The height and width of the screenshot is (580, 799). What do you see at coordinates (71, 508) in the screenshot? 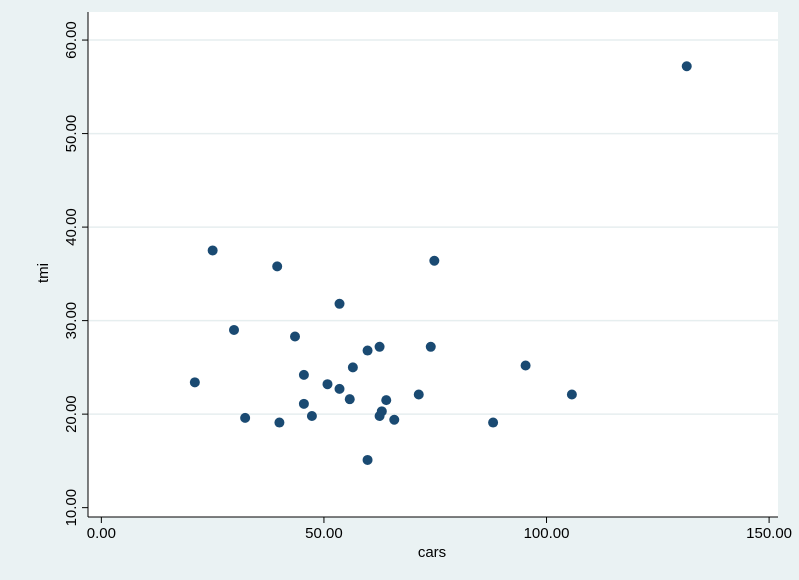
I see `y-tick-label: 10.00` at bounding box center [71, 508].